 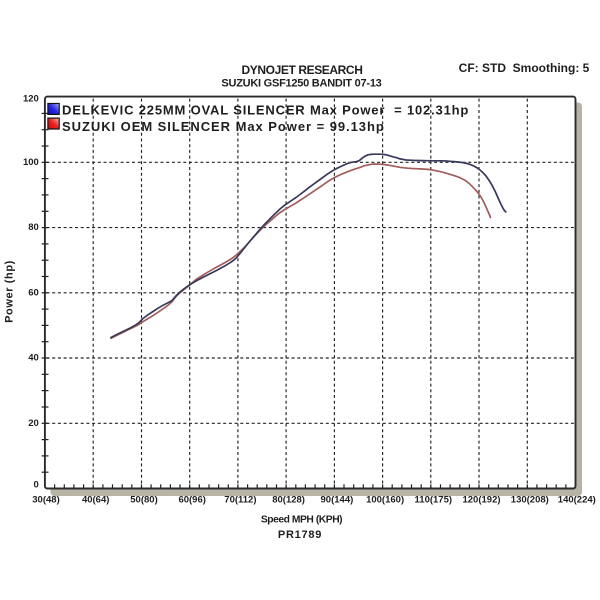 I want to click on svg-text: 100(160), so click(x=385, y=499).